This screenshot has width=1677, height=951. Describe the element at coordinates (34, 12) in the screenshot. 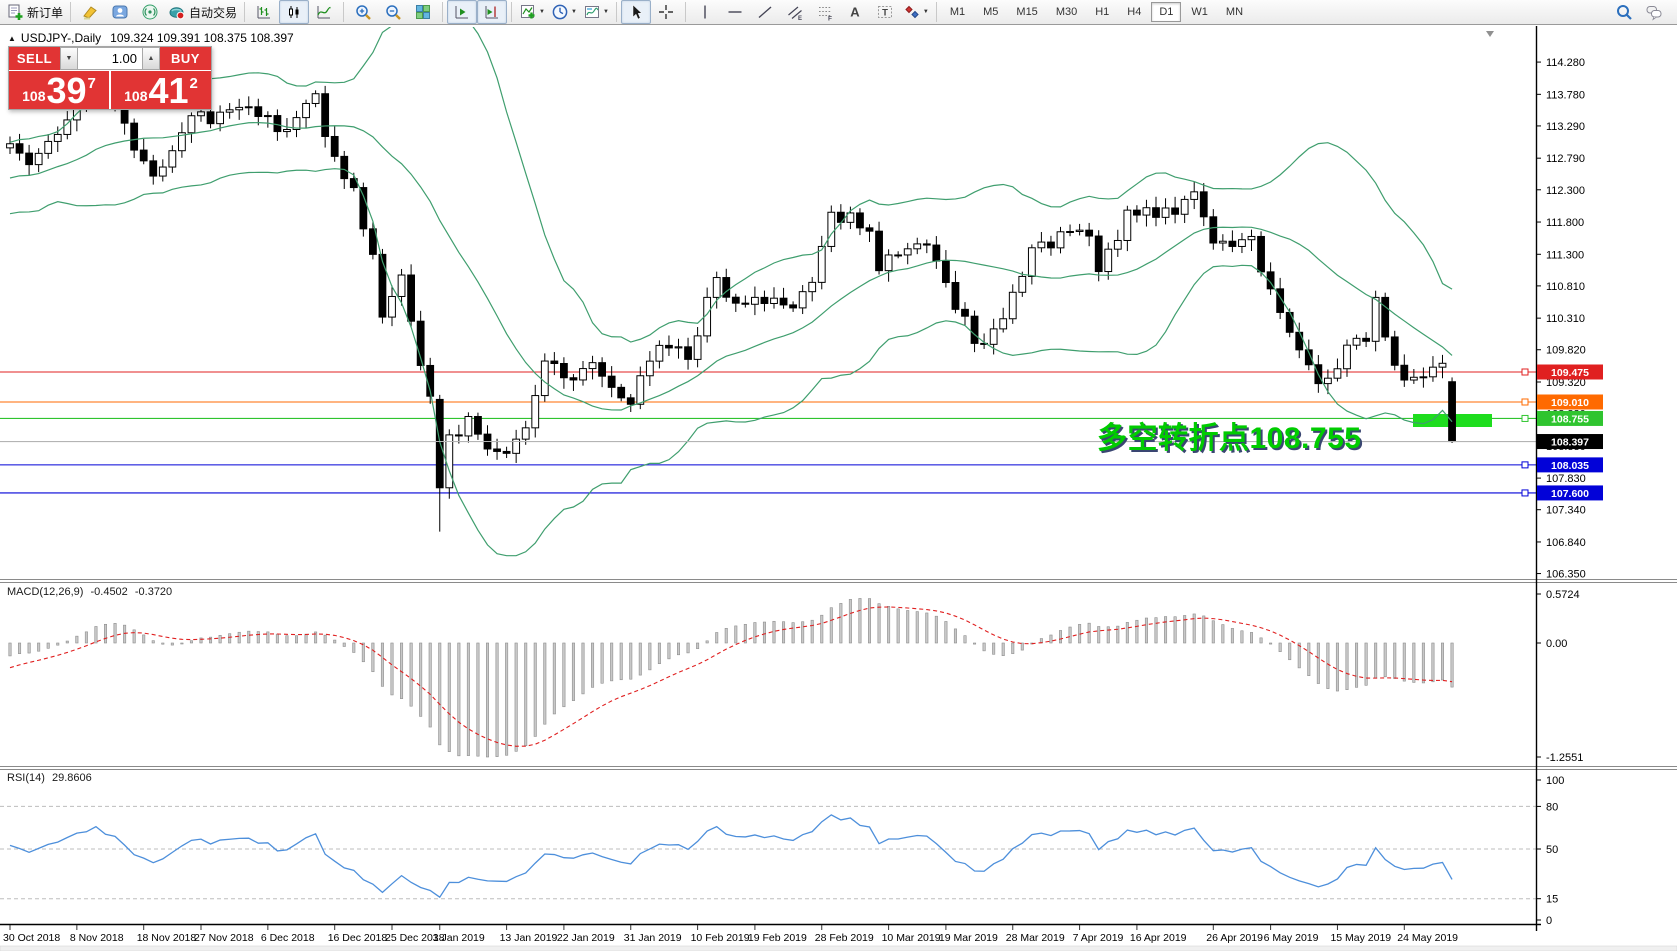

I see `new-order-button: 新订单` at that location.